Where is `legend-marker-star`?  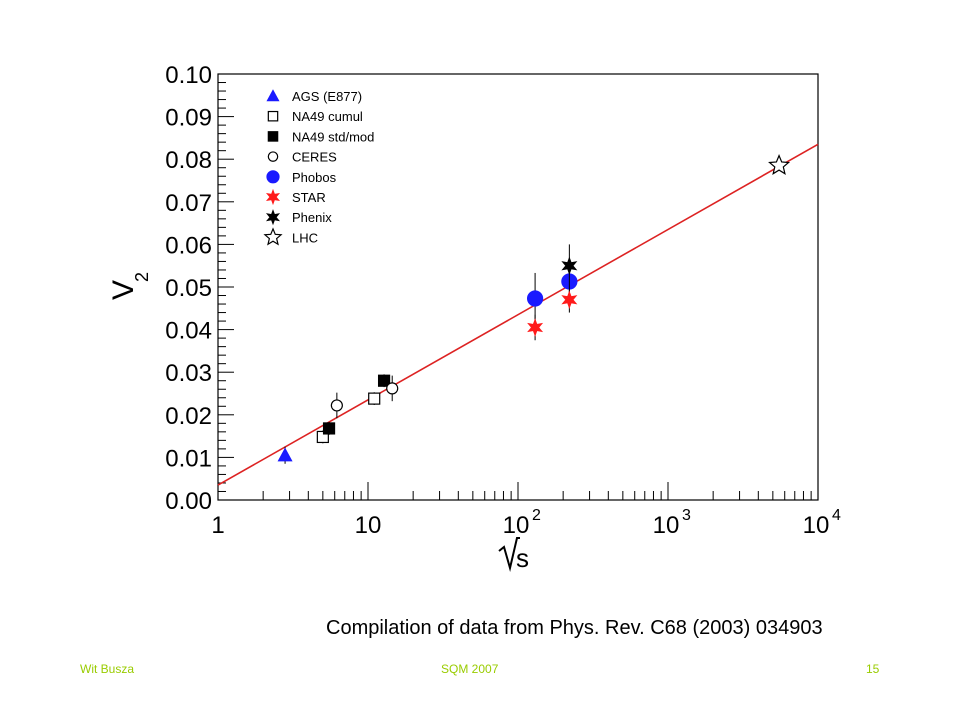 legend-marker-star is located at coordinates (273, 197).